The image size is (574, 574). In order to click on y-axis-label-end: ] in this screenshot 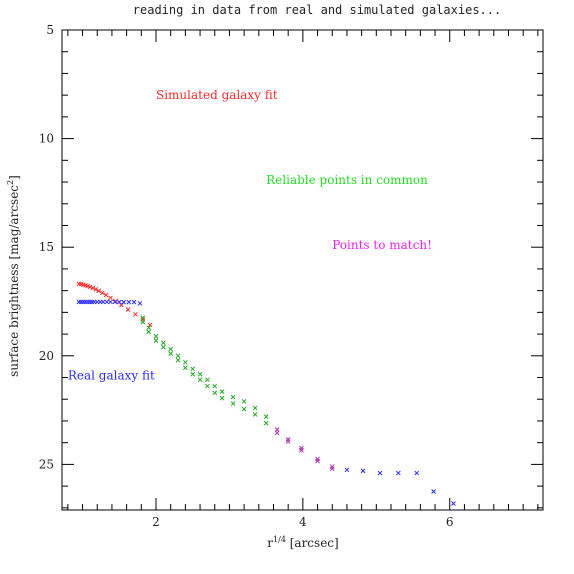, I will do `click(14, 177)`.